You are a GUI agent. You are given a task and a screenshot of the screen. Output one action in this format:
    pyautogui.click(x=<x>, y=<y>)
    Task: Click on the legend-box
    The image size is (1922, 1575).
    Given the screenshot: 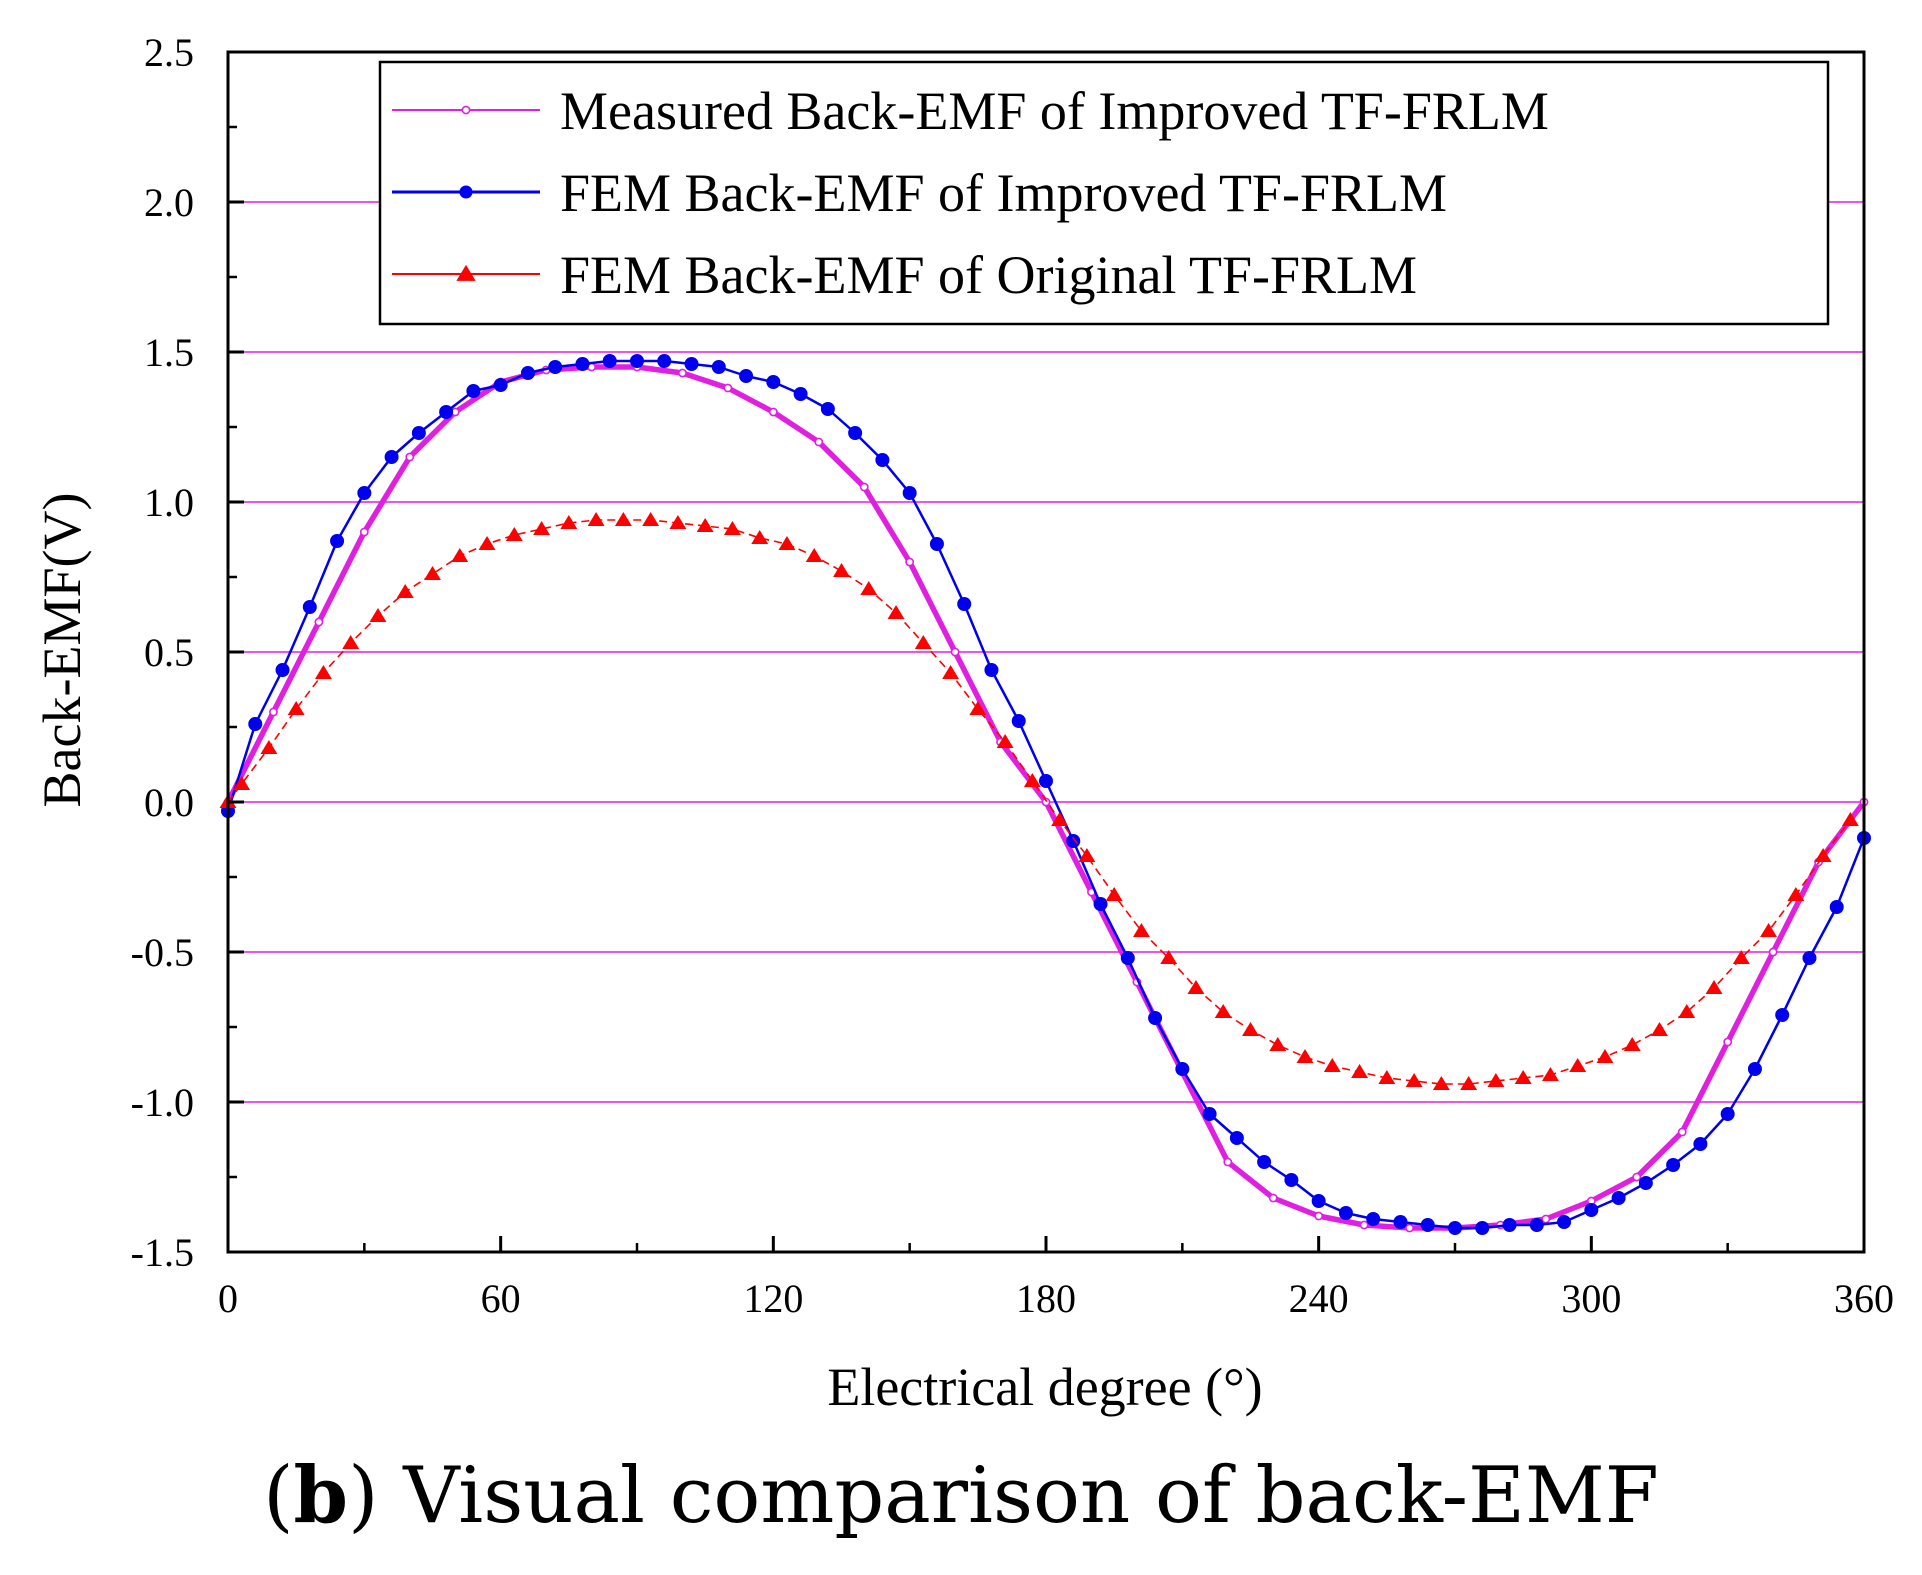 What is the action you would take?
    pyautogui.click(x=1104, y=193)
    